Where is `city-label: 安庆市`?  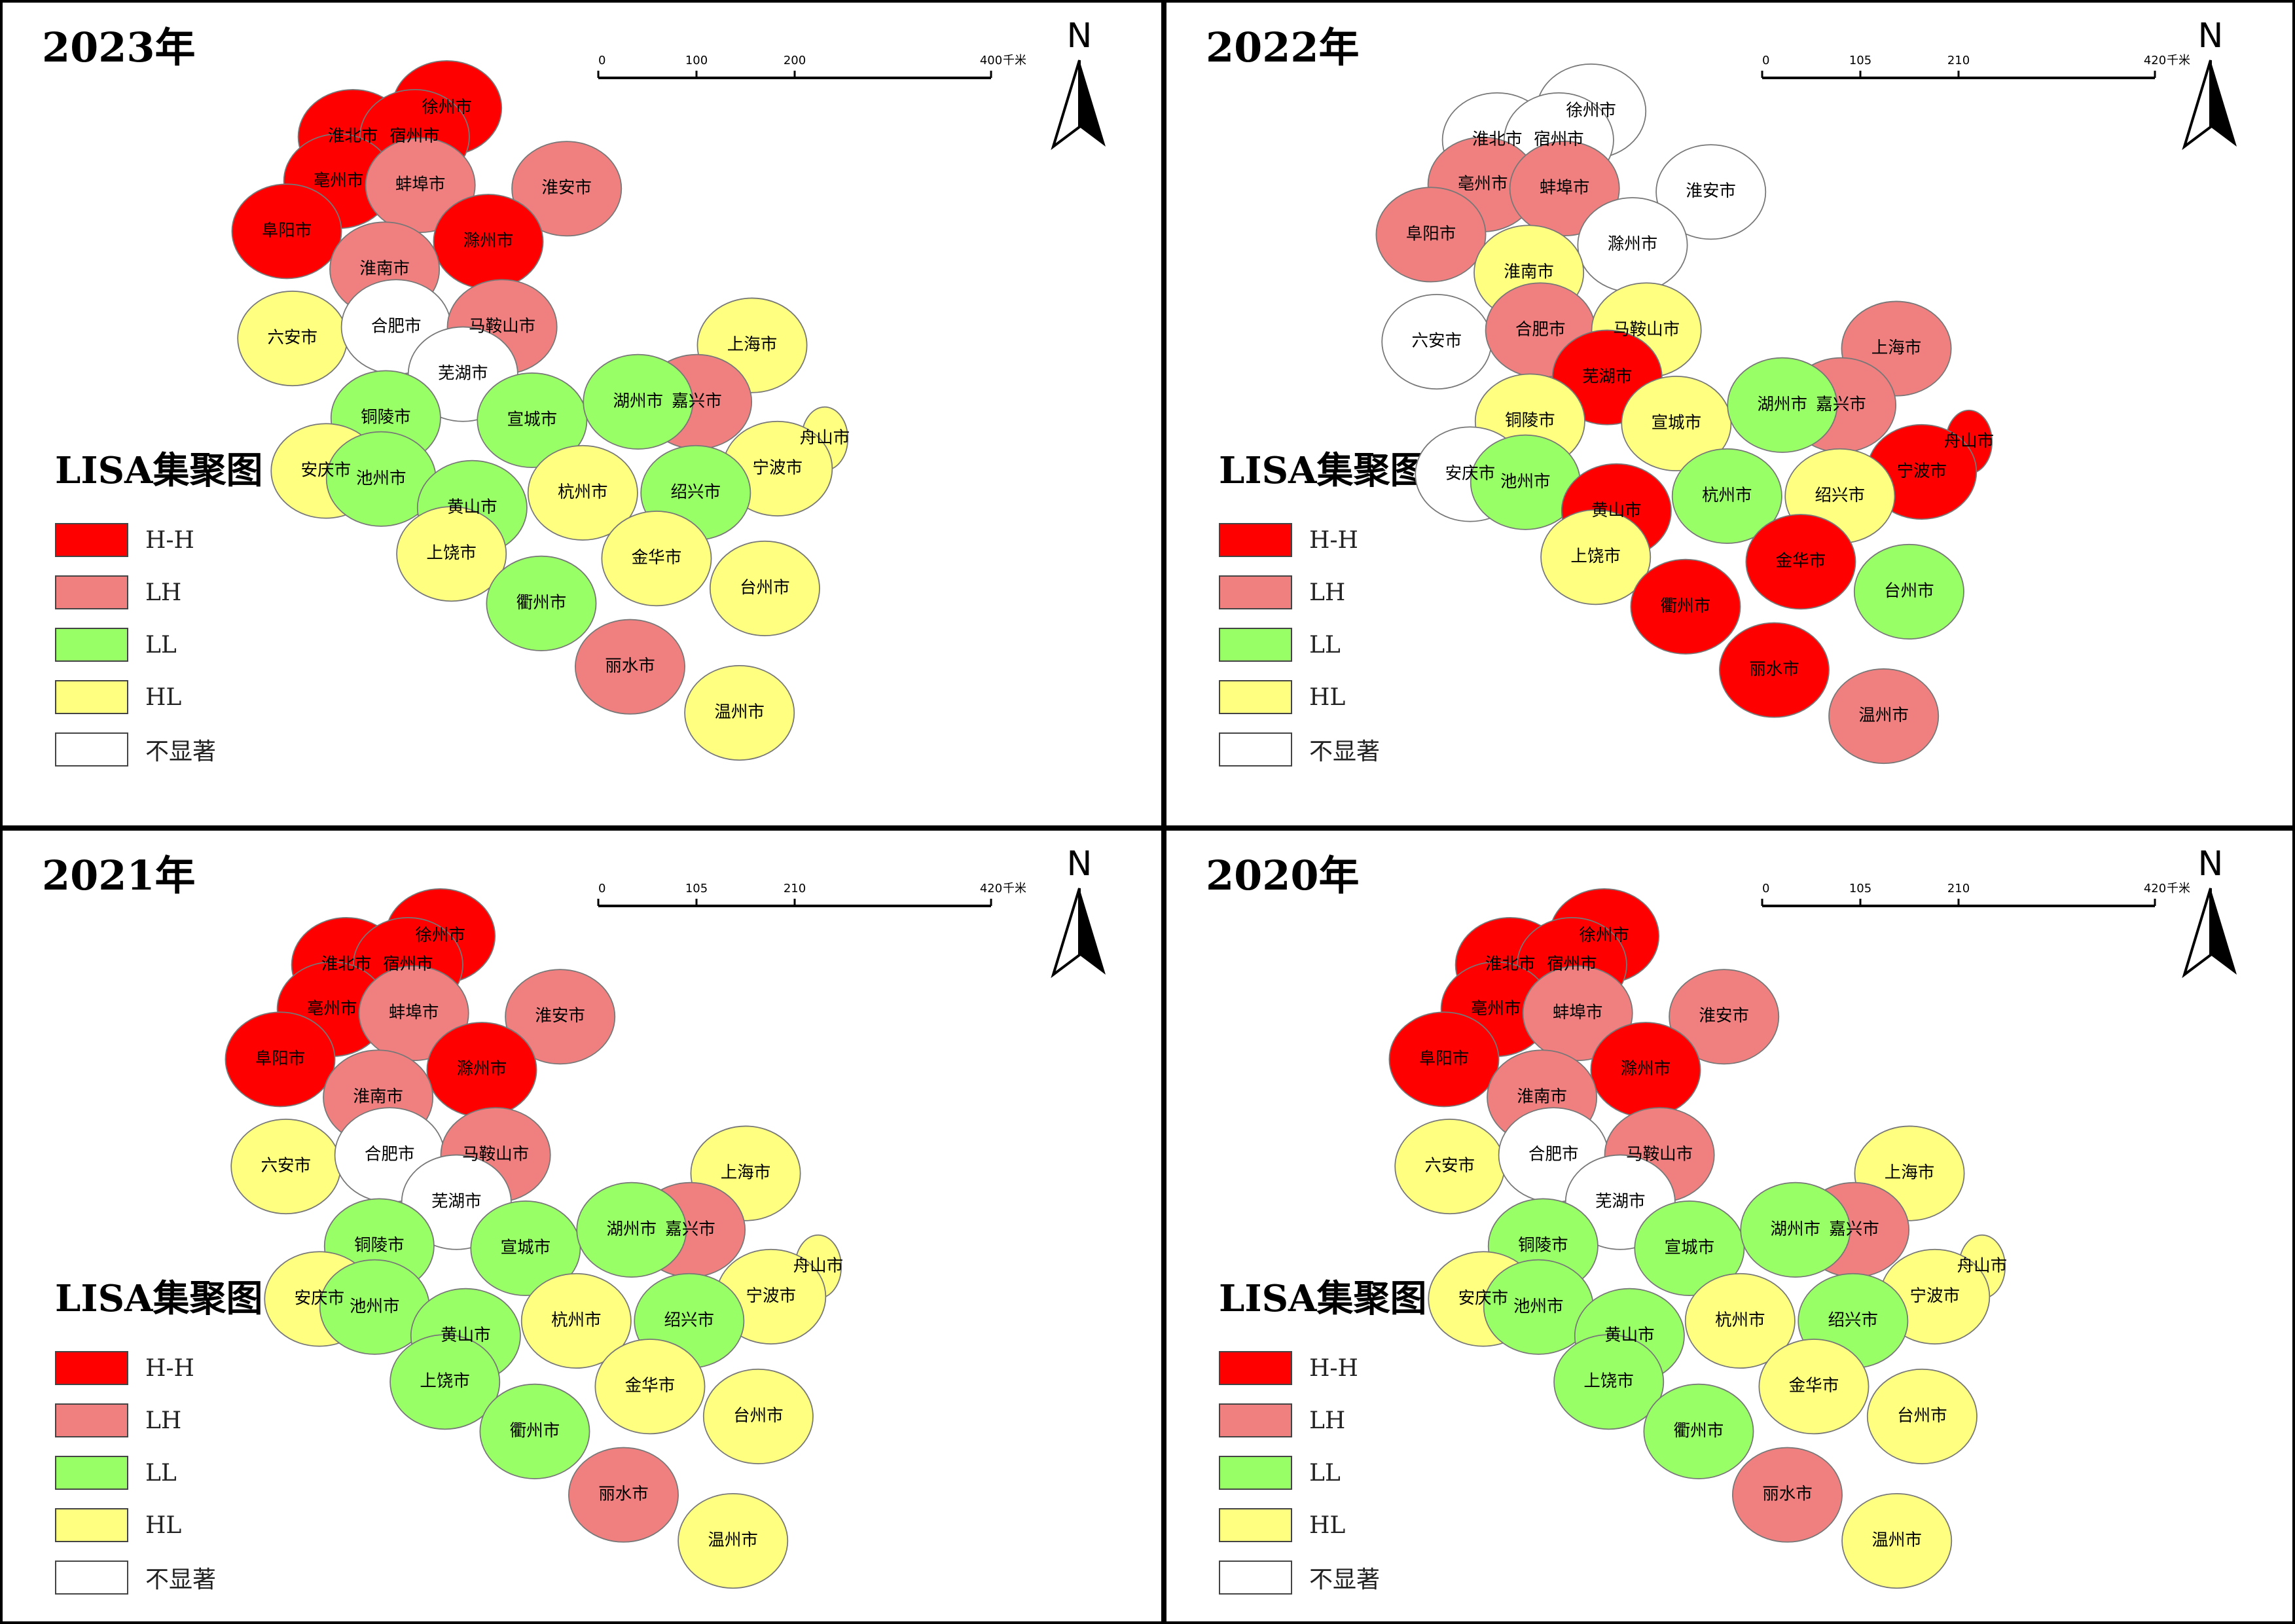
city-label: 安庆市 is located at coordinates (1471, 473).